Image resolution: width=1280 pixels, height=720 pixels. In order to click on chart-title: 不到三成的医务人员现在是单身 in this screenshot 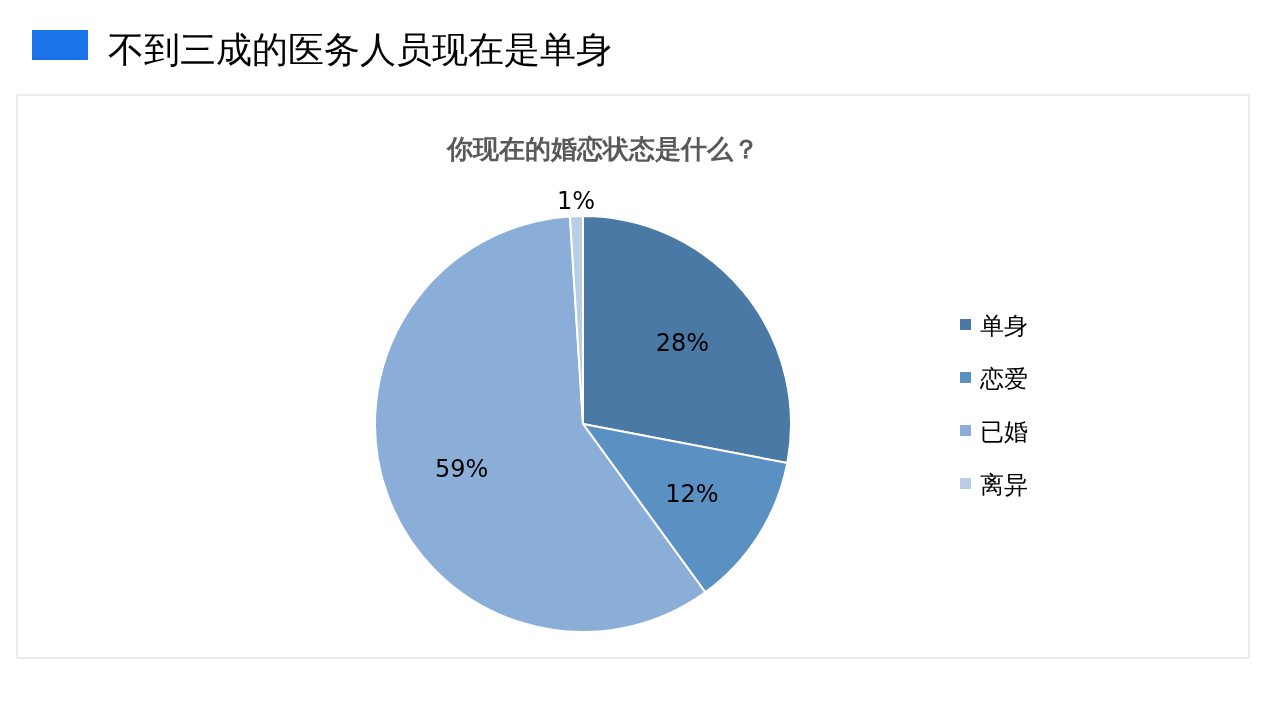, I will do `click(360, 49)`.